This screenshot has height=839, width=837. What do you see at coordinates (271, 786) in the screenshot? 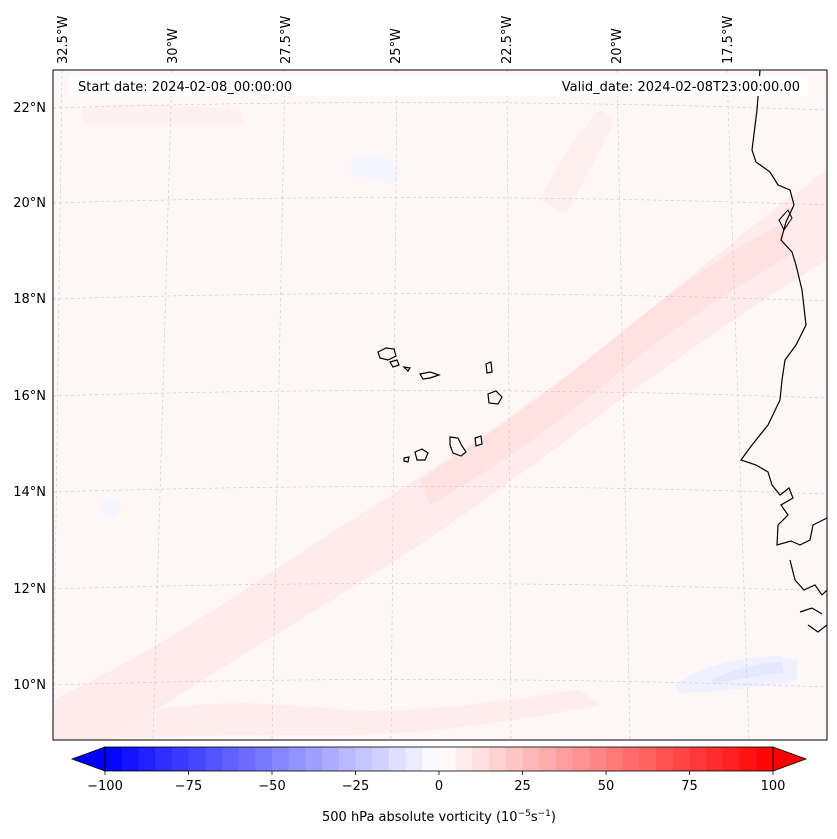
I see `colorbar-tick-label: −50` at bounding box center [271, 786].